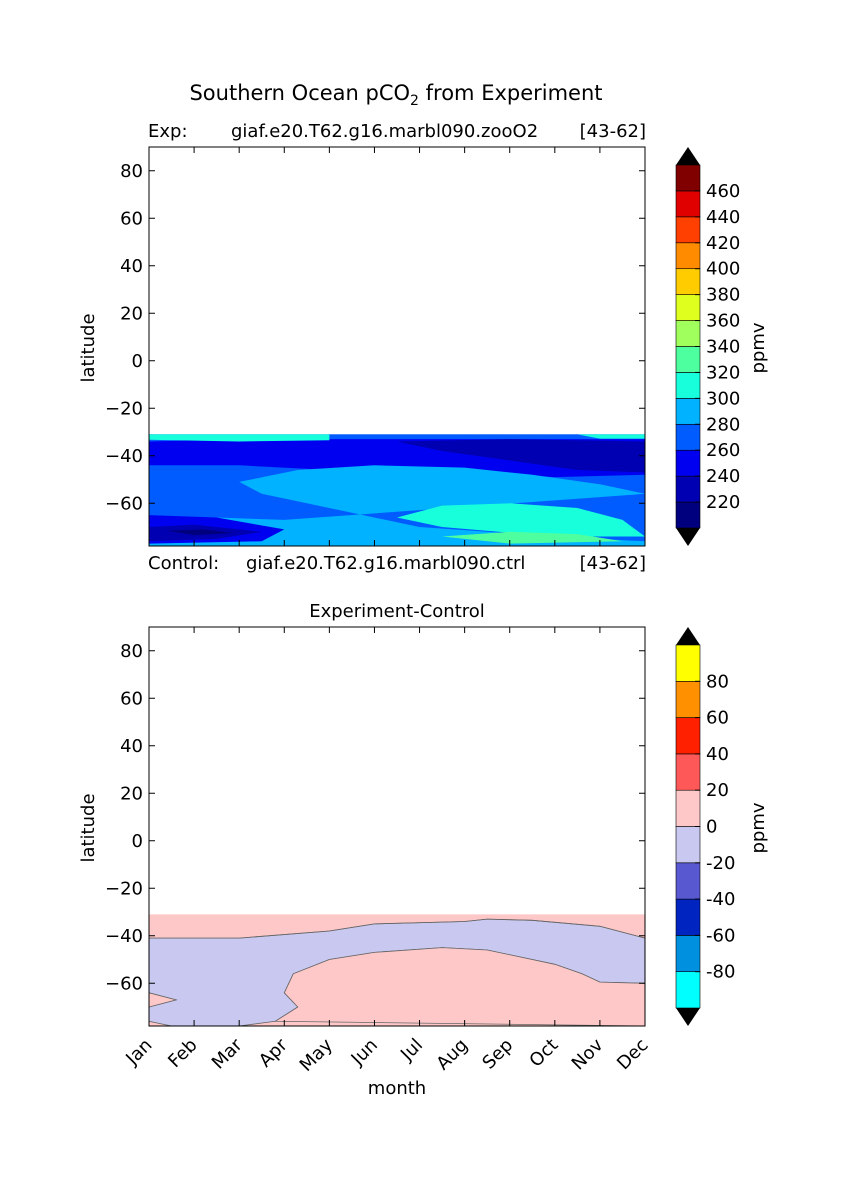 The image size is (846, 1179). What do you see at coordinates (613, 131) in the screenshot?
I see `exp-years: [43-62]` at bounding box center [613, 131].